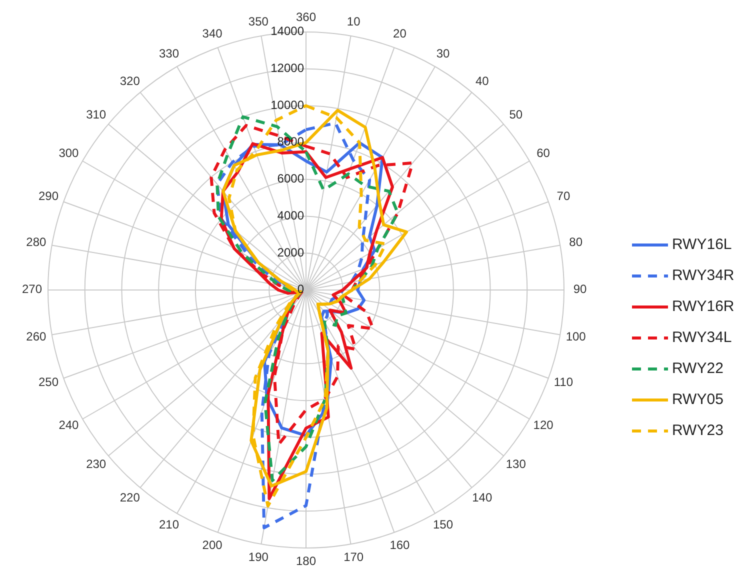  Describe the element at coordinates (290, 179) in the screenshot. I see `y-tick-label: 6000` at that location.